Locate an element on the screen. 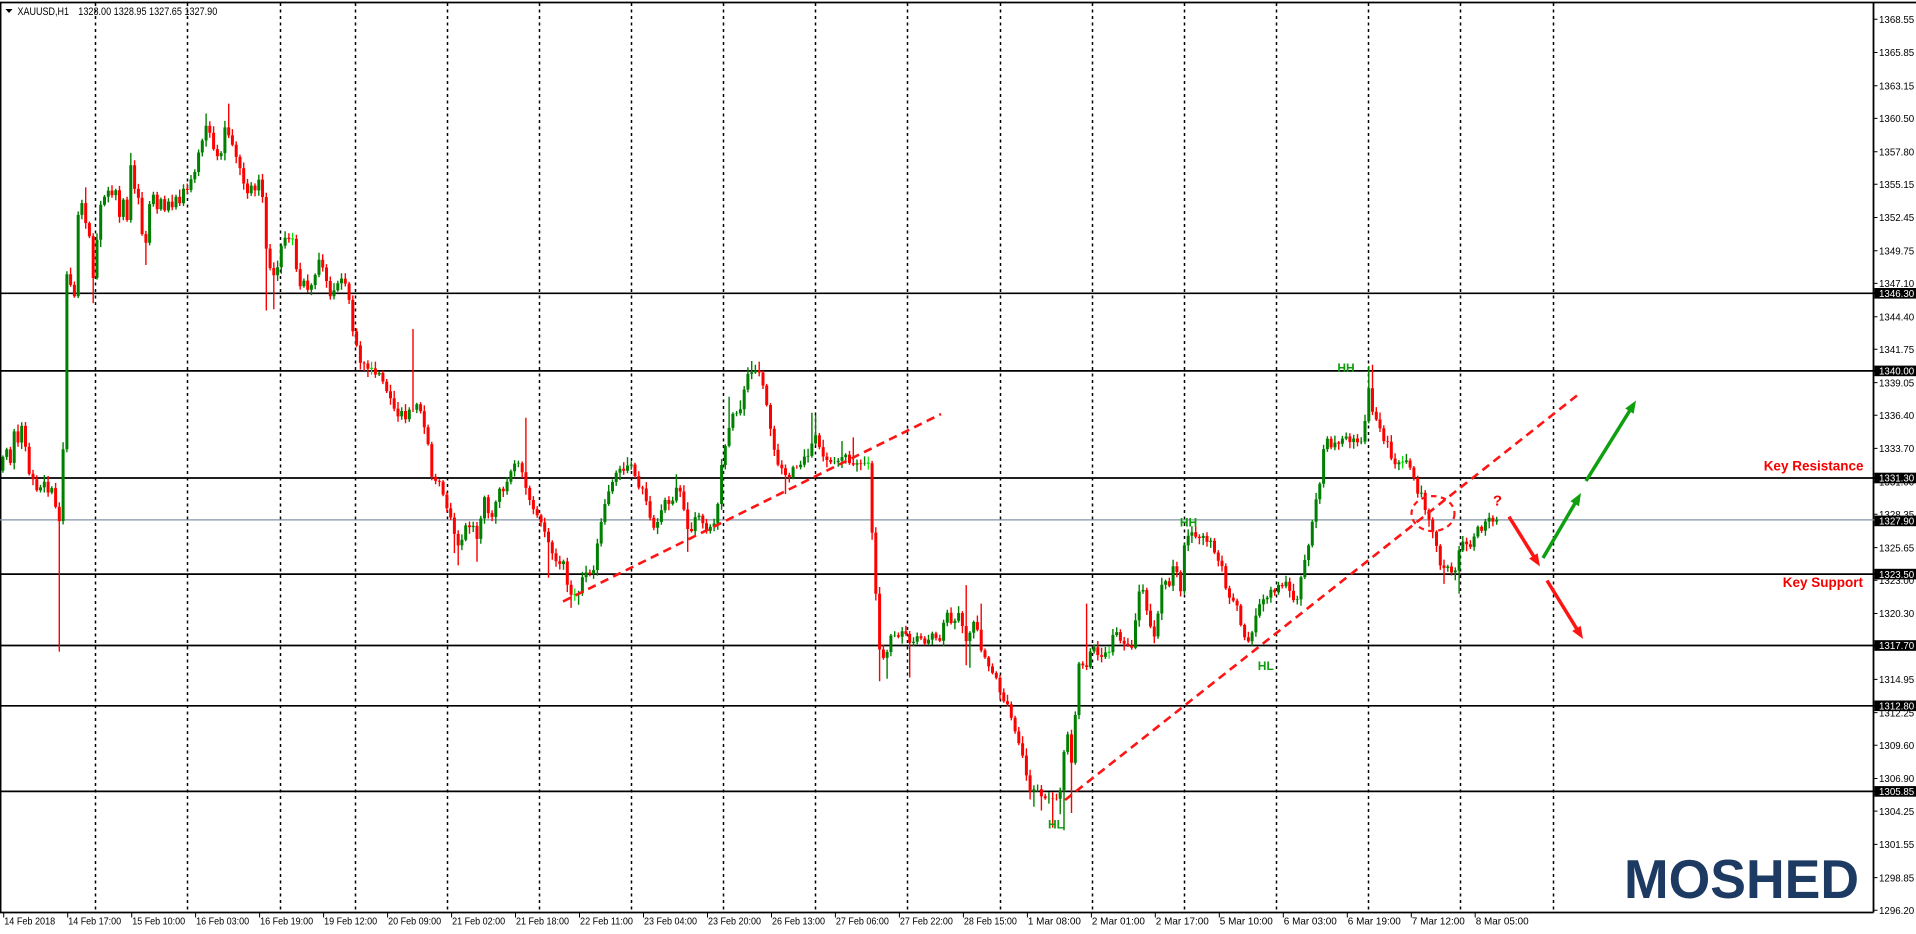 The image size is (1916, 934). svg-text: 21 Feb 02:00 is located at coordinates (478, 921).